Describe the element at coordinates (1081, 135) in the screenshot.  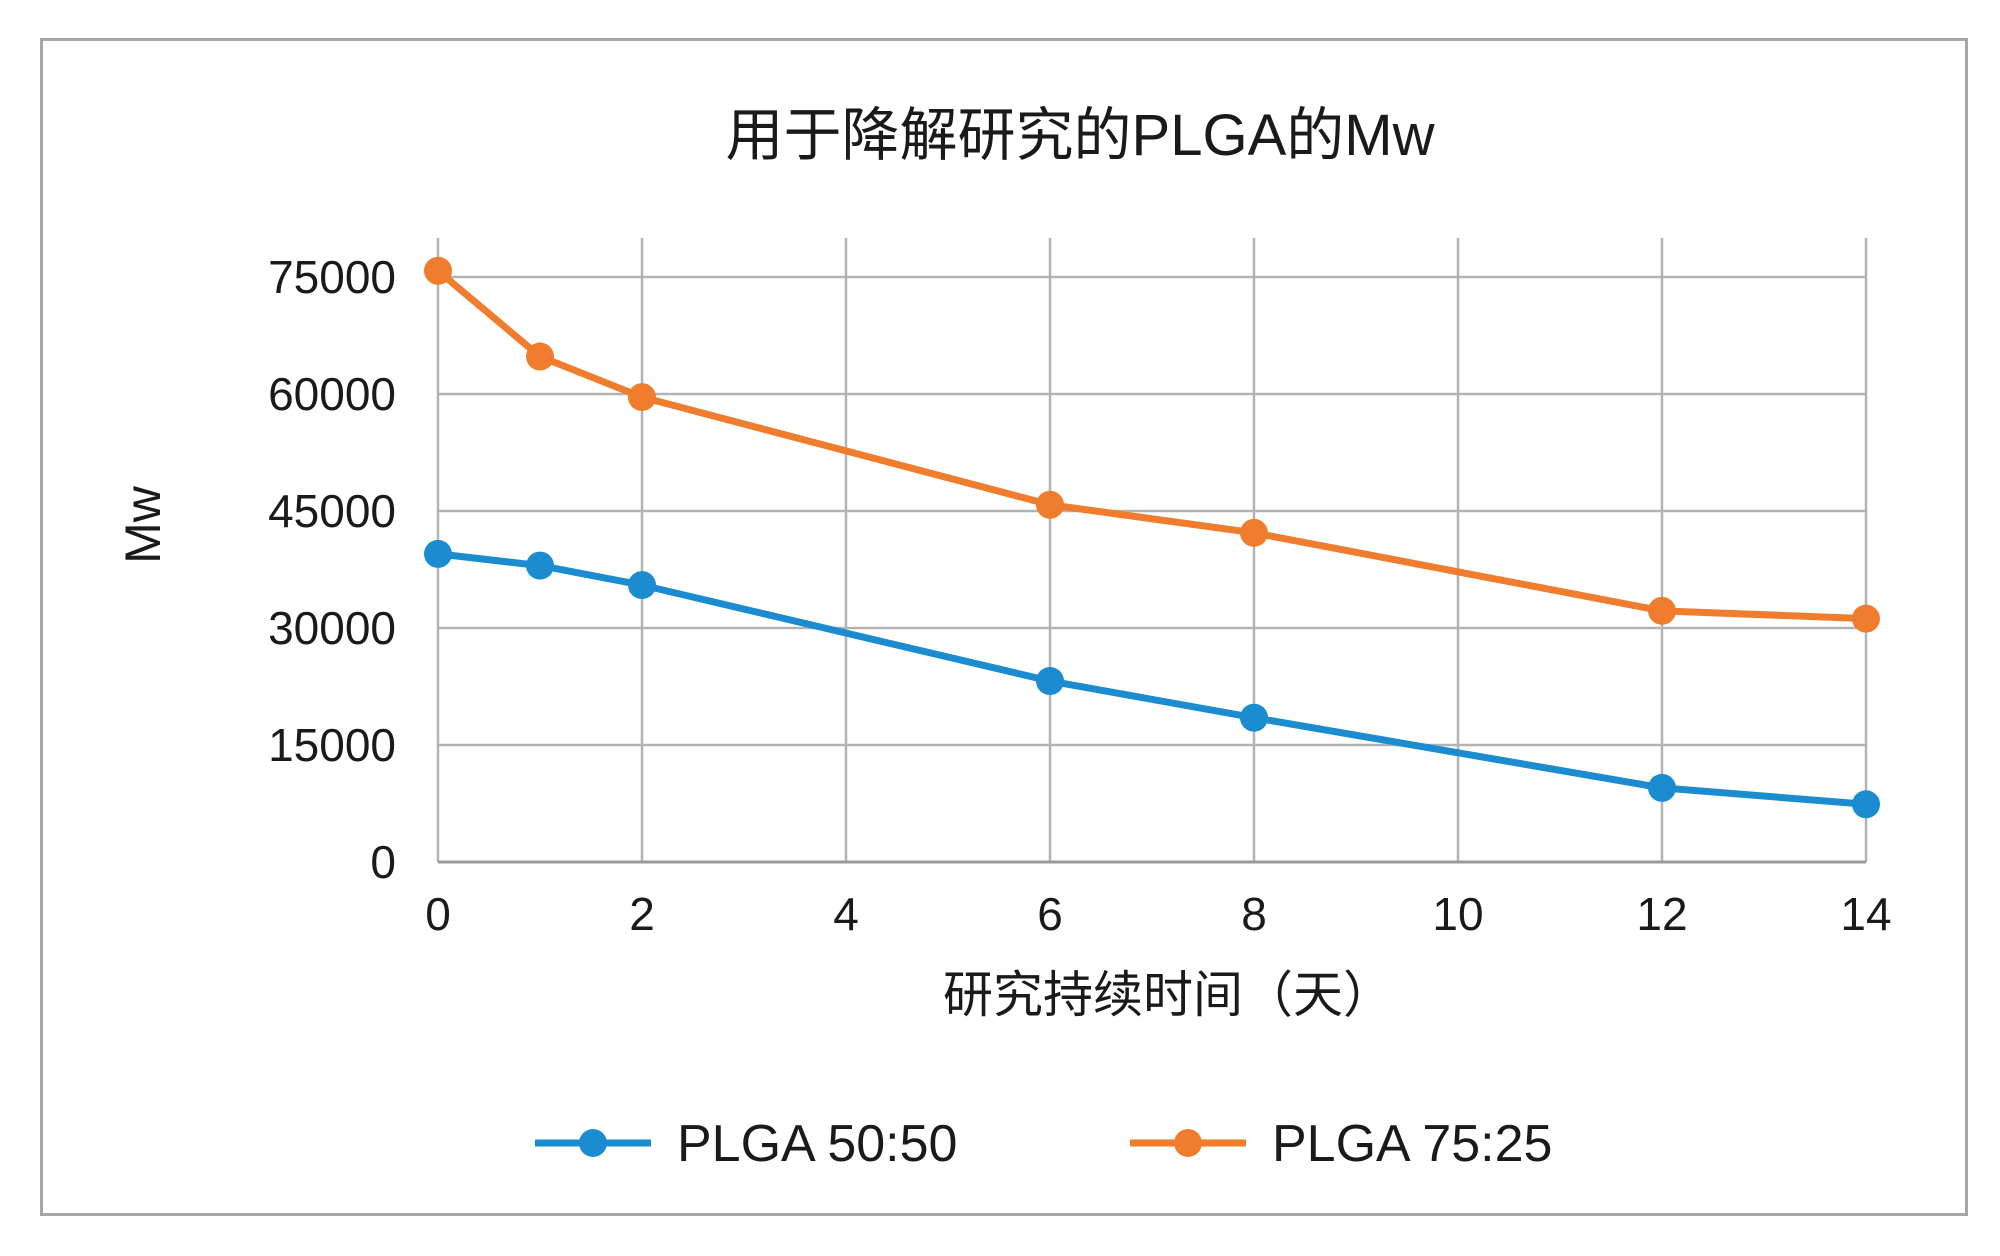
I see `chart-title: 用于降解研究的PLGA的Mw` at that location.